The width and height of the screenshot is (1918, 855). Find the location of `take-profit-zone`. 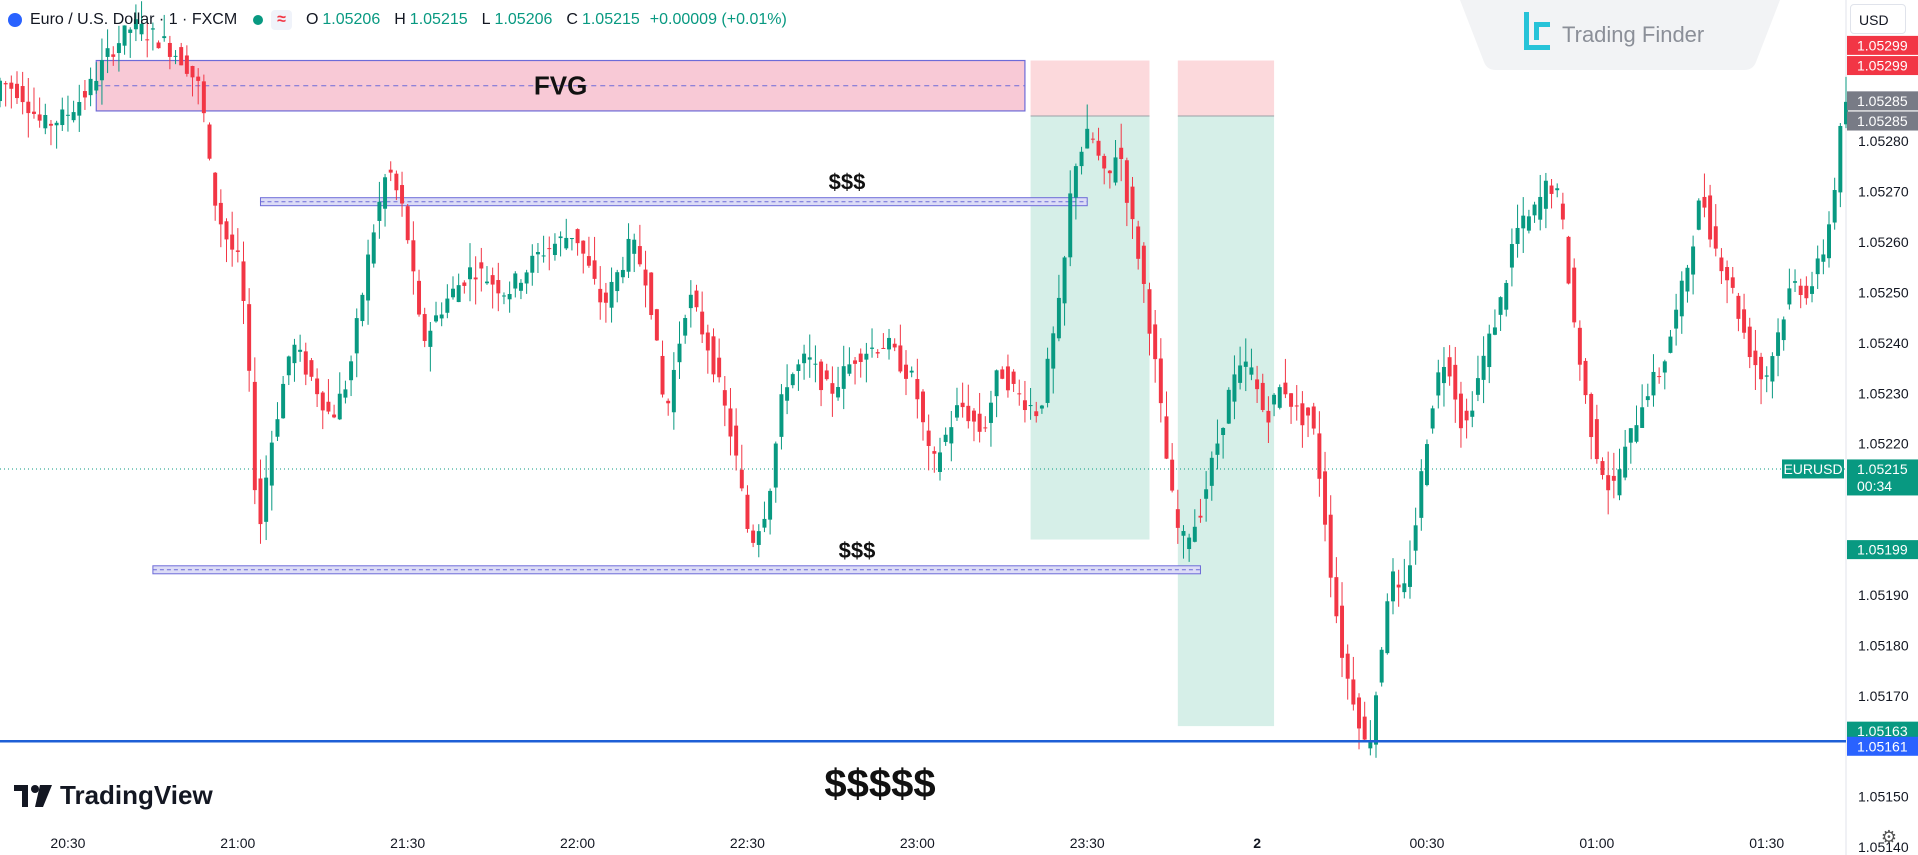

take-profit-zone is located at coordinates (1090, 327).